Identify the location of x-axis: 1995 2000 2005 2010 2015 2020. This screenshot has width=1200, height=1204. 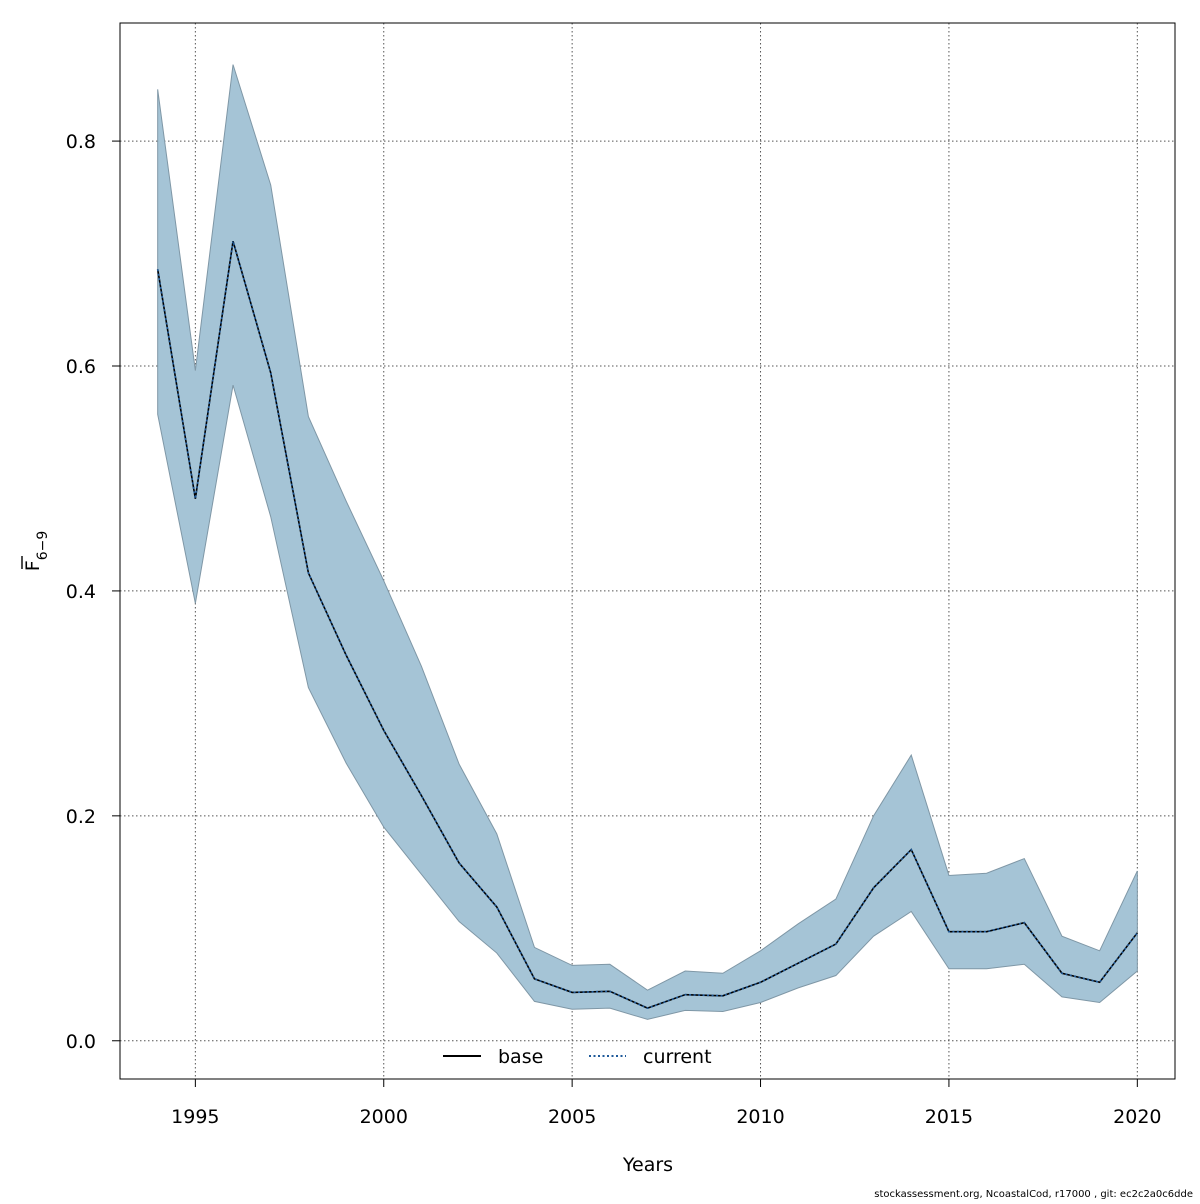
(666, 1103).